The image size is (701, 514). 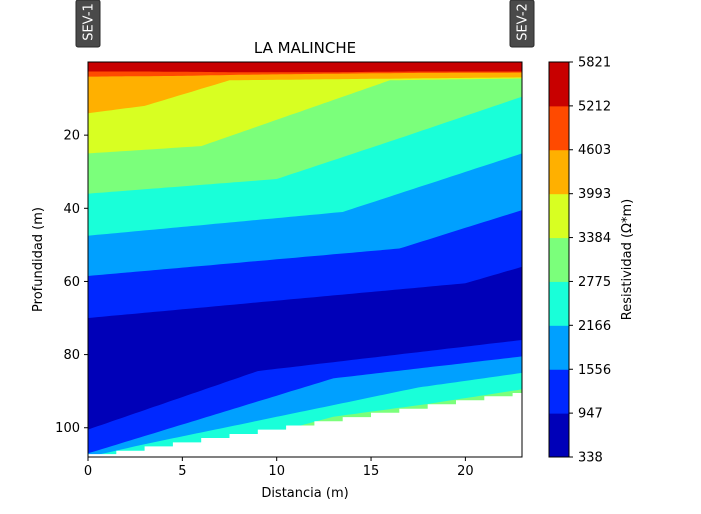 What do you see at coordinates (594, 106) in the screenshot?
I see `colorbar-tick-label: 5212` at bounding box center [594, 106].